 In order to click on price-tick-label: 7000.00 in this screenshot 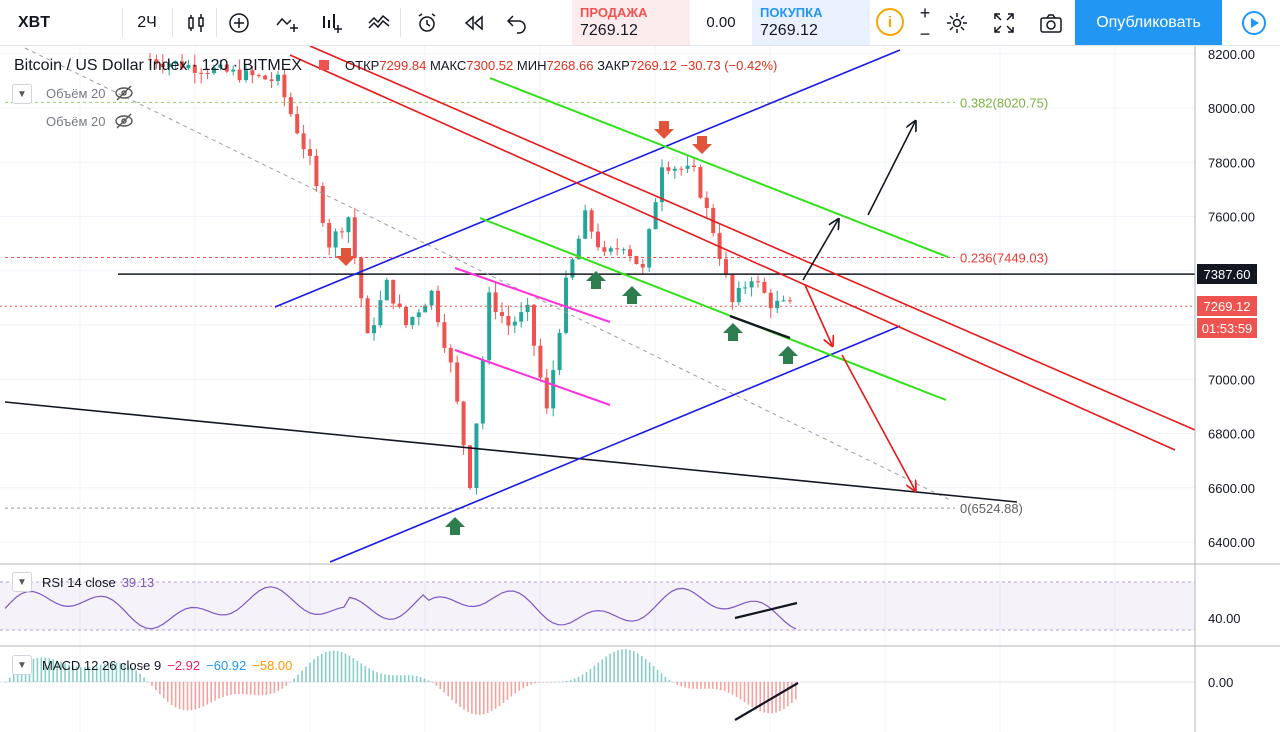, I will do `click(1231, 379)`.